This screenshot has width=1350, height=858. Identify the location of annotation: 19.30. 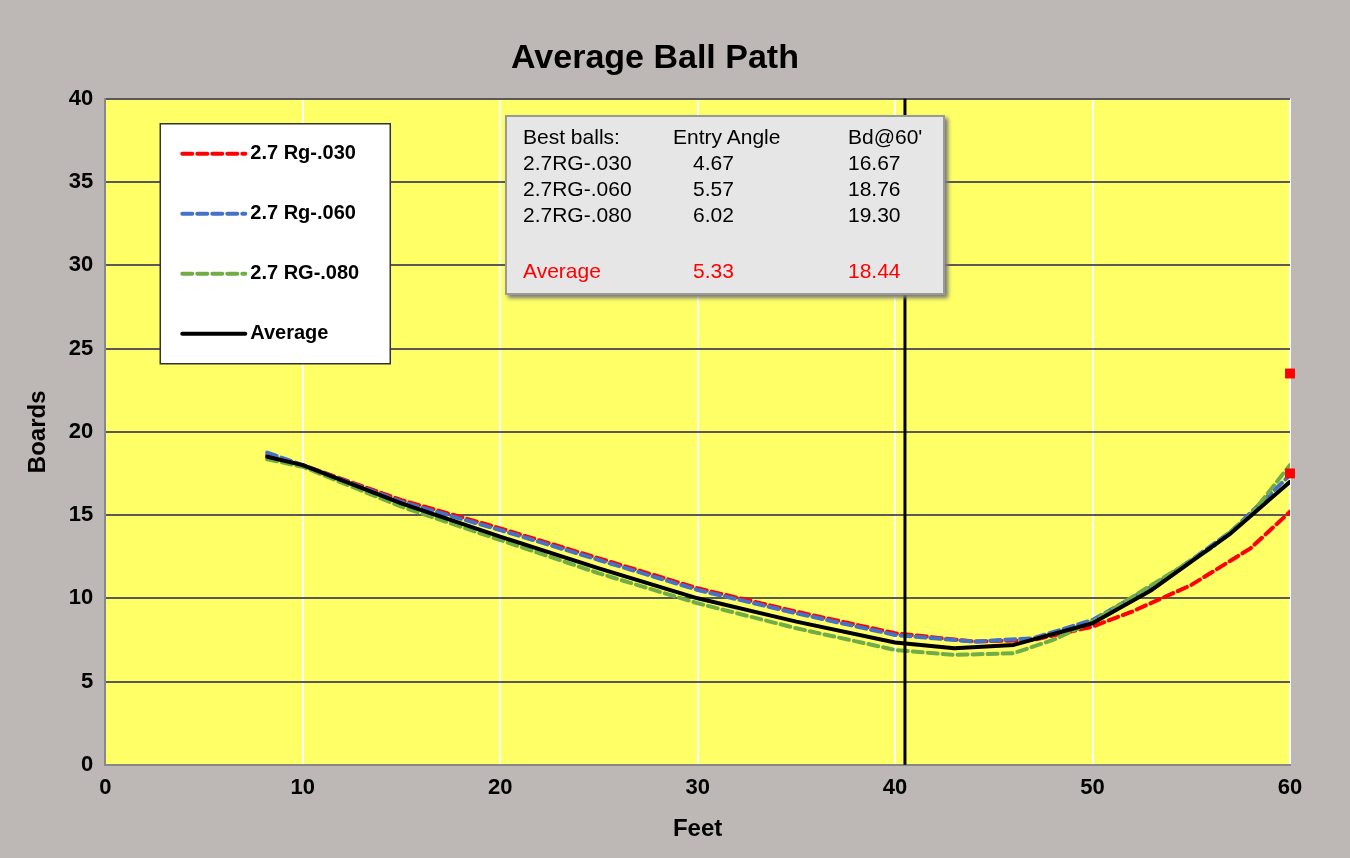
(875, 215).